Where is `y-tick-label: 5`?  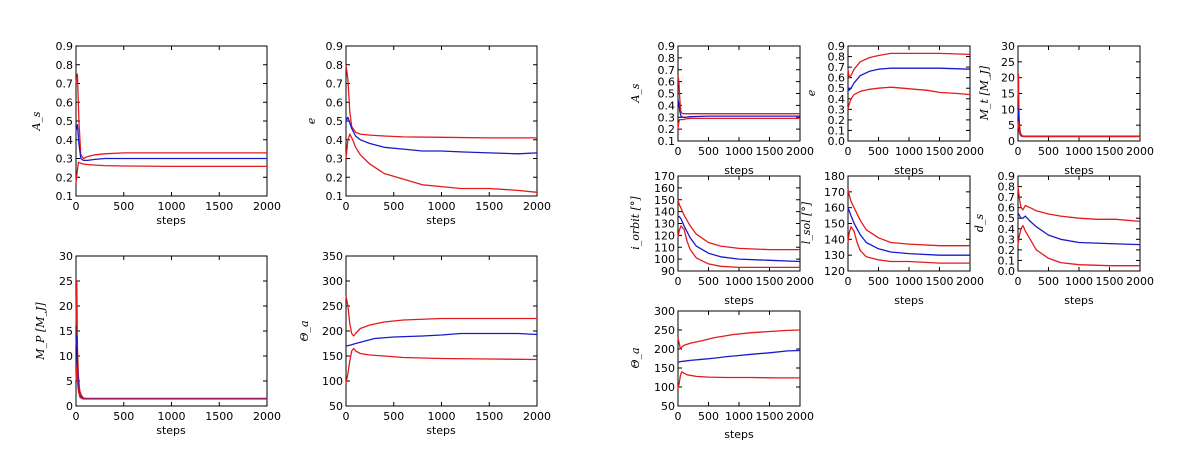 y-tick-label: 5 is located at coordinates (69, 381).